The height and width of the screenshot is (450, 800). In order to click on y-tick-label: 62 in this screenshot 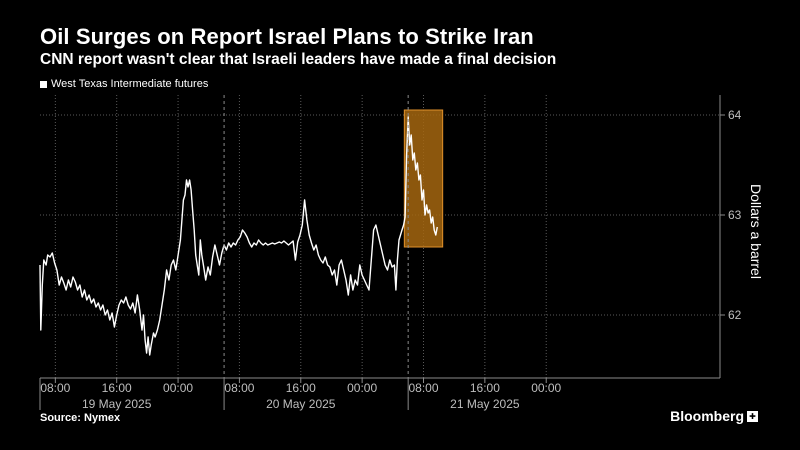, I will do `click(735, 315)`.